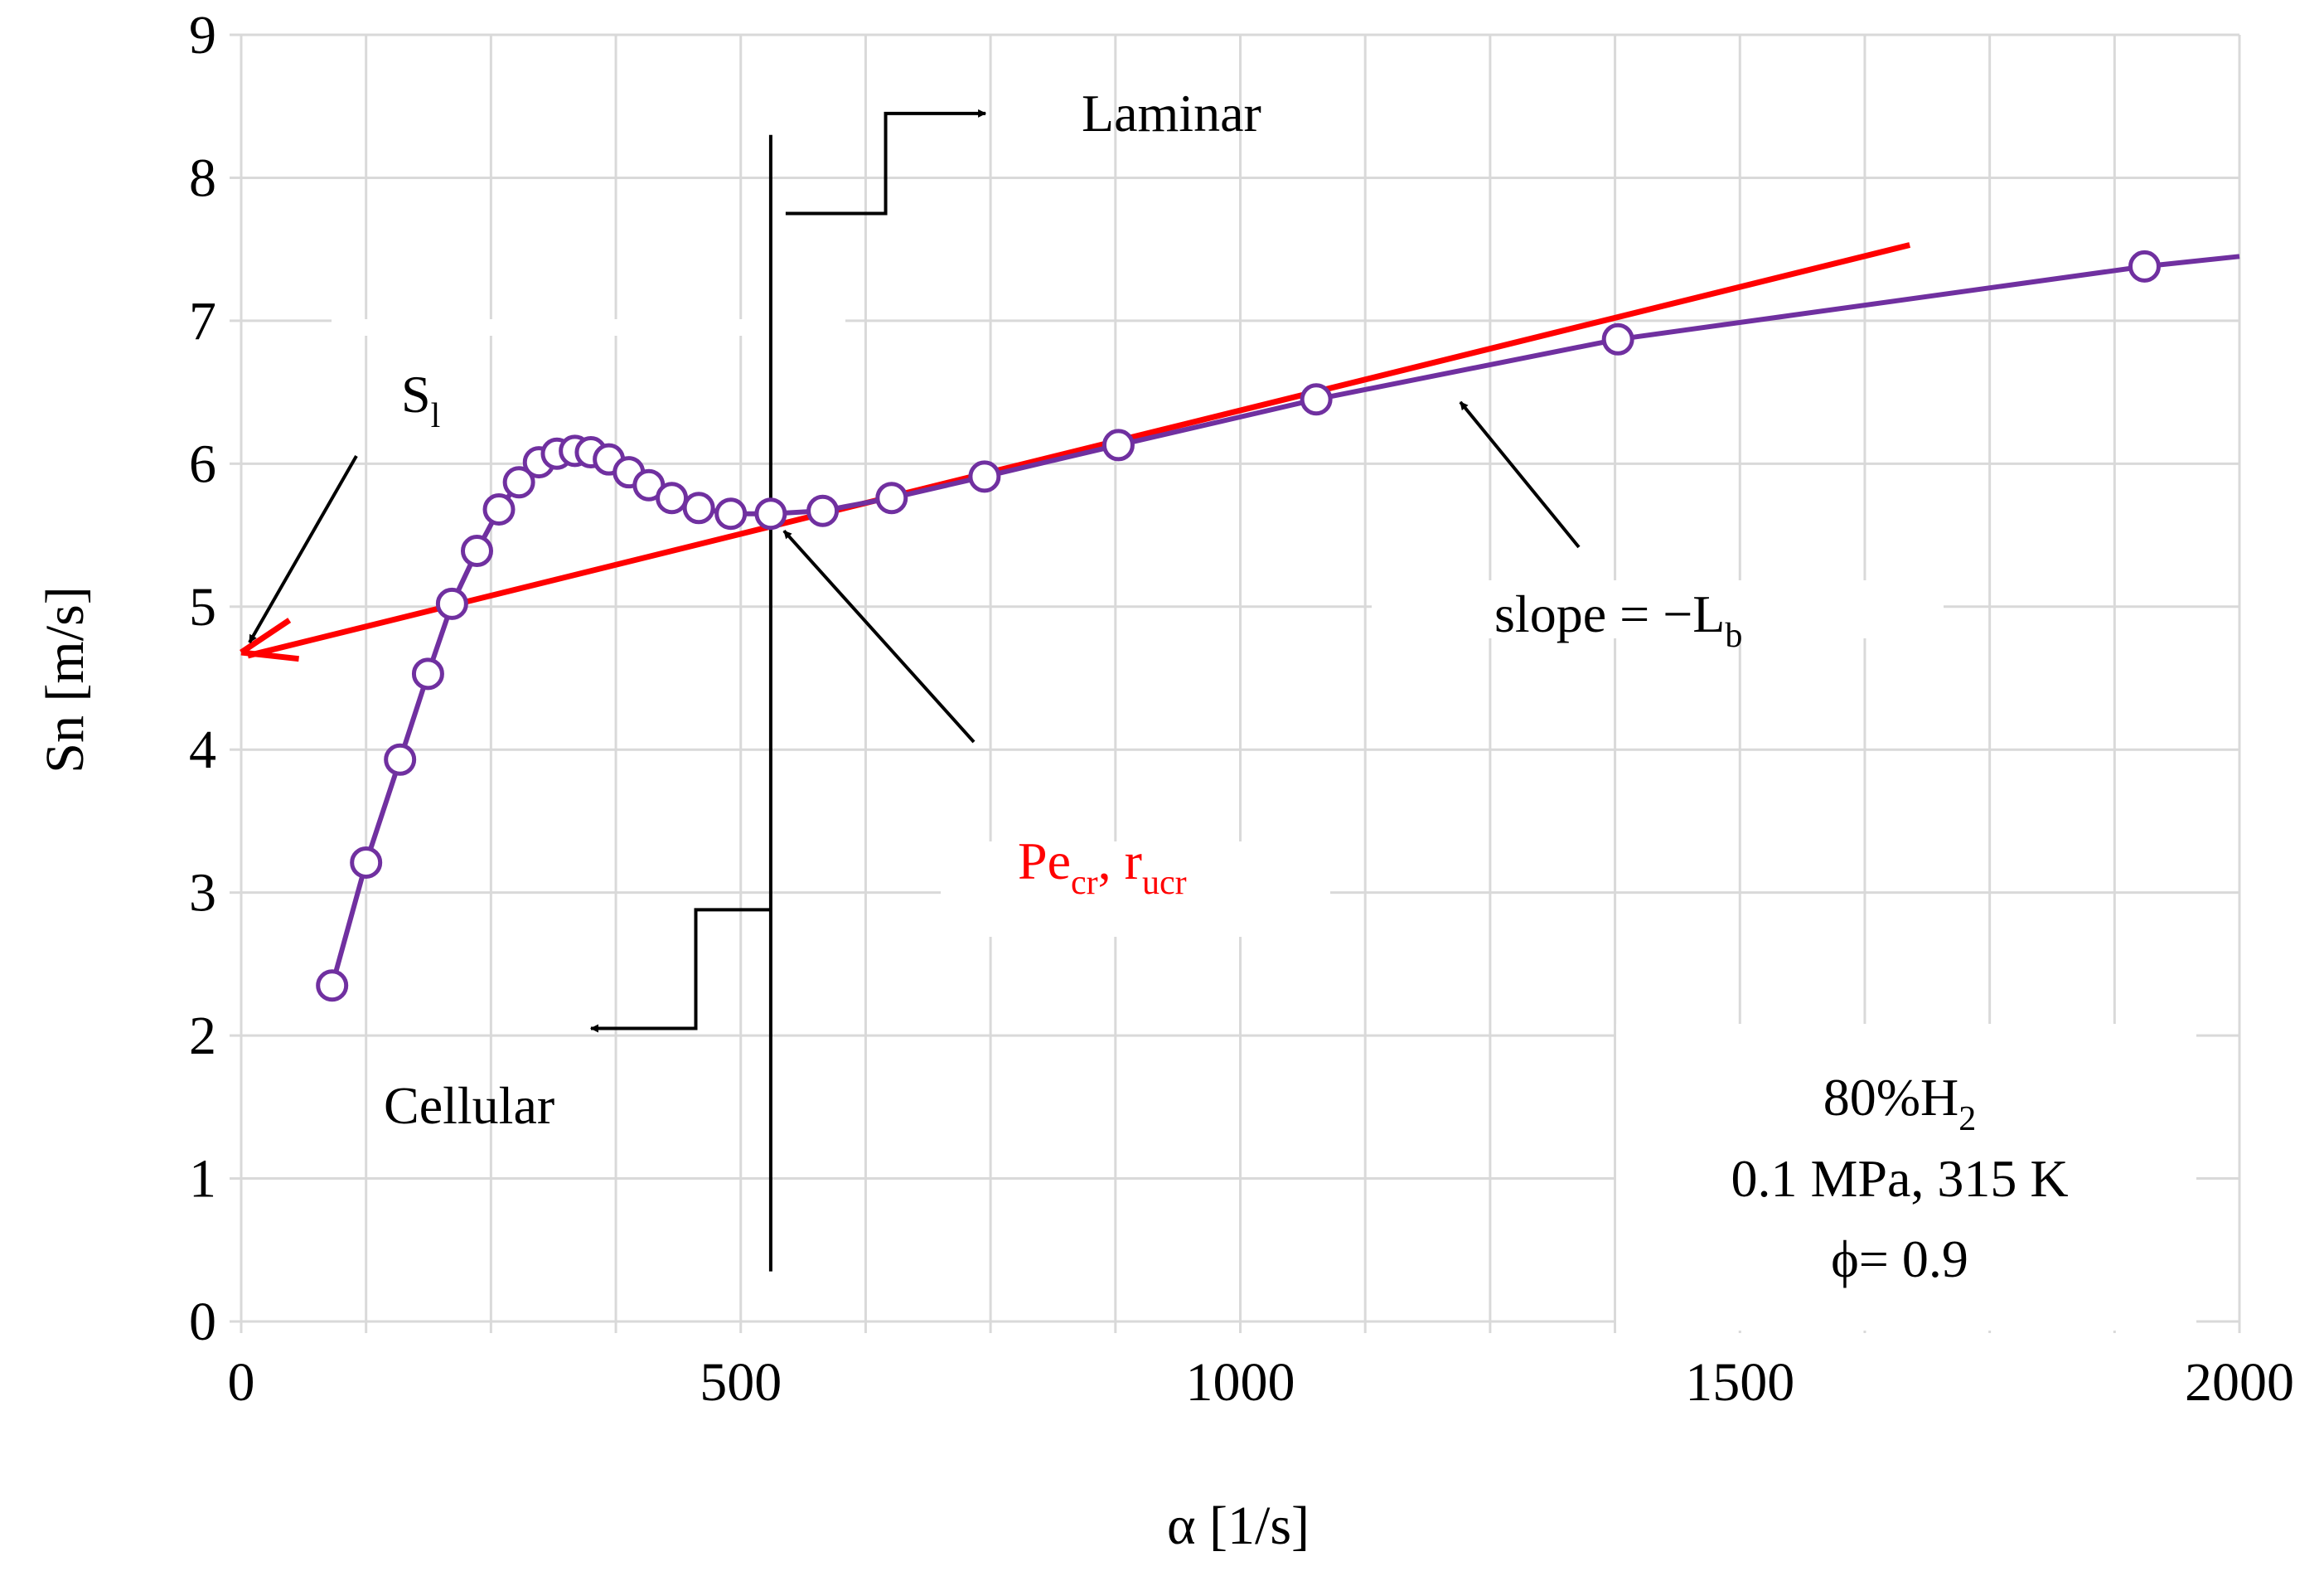 The width and height of the screenshot is (2324, 1571). Describe the element at coordinates (266, 636) in the screenshot. I see `trend-arrowhead-b` at that location.